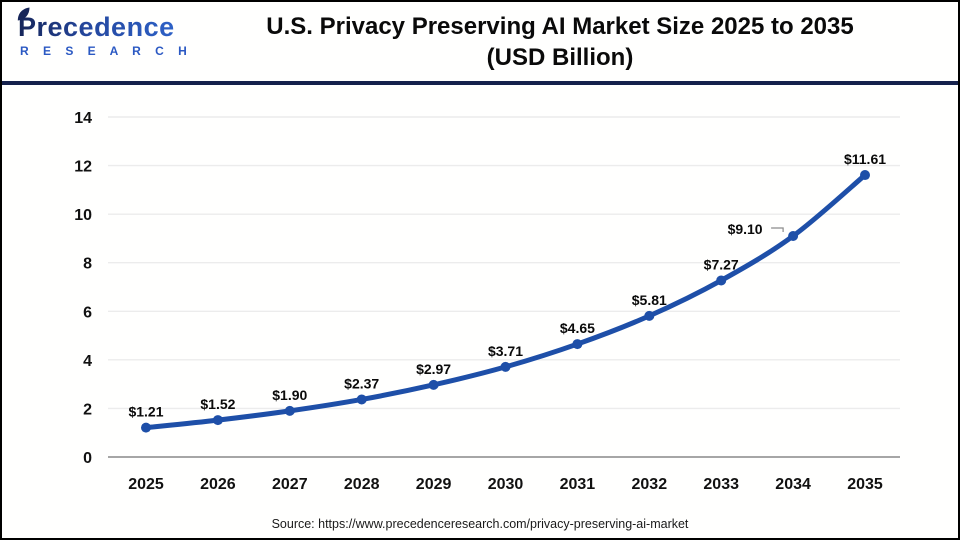 This screenshot has width=960, height=540. What do you see at coordinates (865, 484) in the screenshot?
I see `x-tick-label: 2035` at bounding box center [865, 484].